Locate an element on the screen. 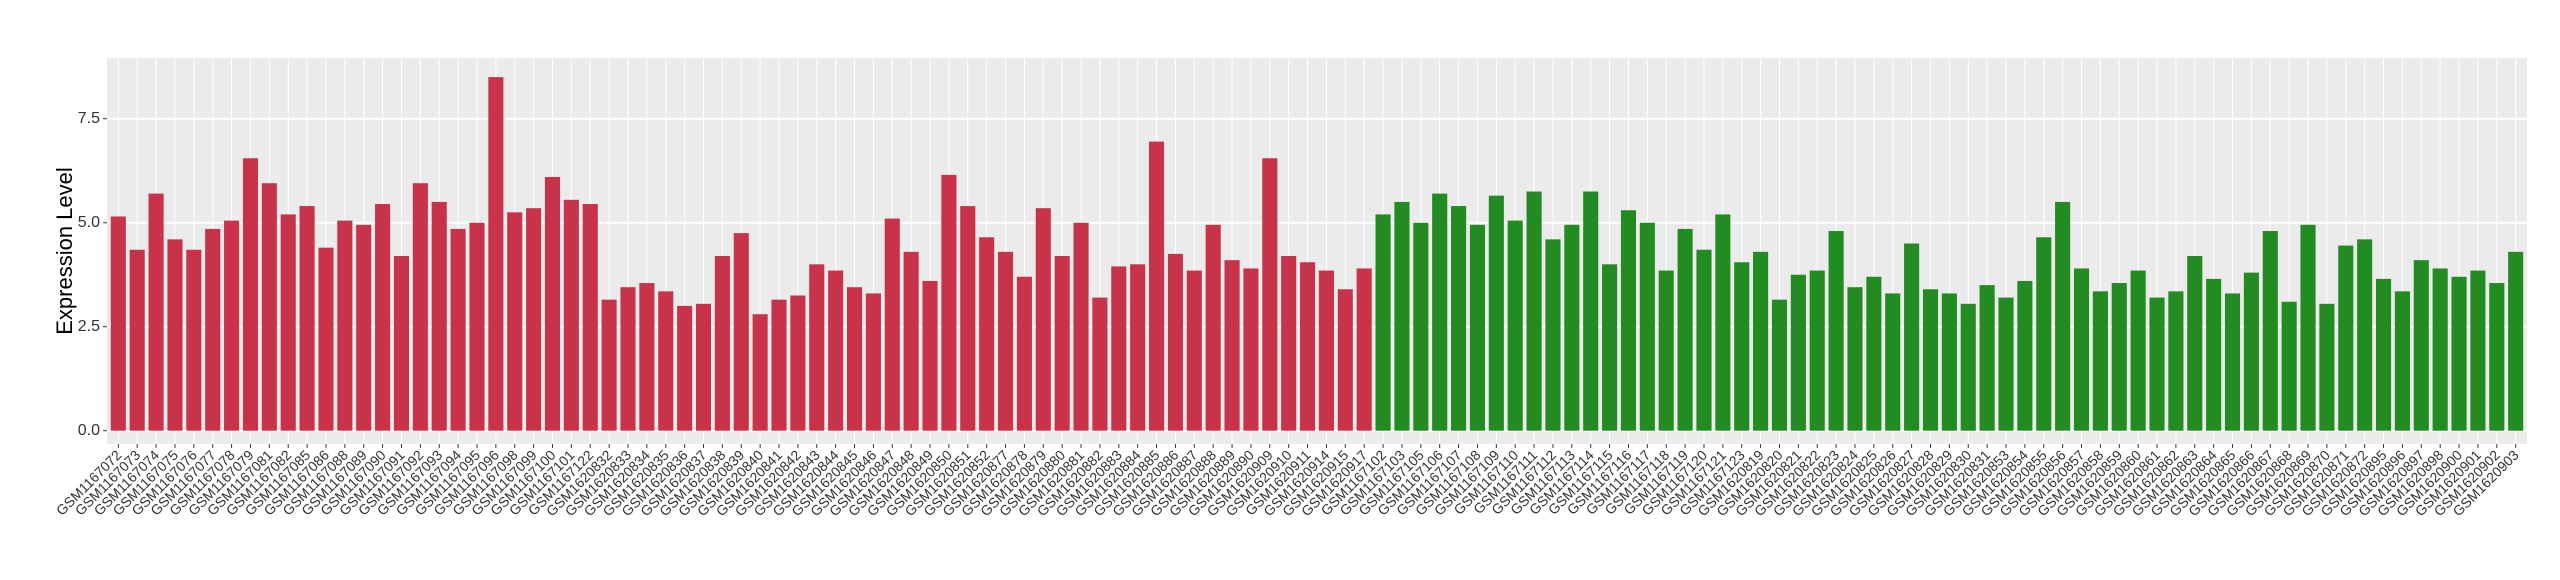 This screenshot has width=2560, height=580. y-tick-label: 7.5 is located at coordinates (89, 118).